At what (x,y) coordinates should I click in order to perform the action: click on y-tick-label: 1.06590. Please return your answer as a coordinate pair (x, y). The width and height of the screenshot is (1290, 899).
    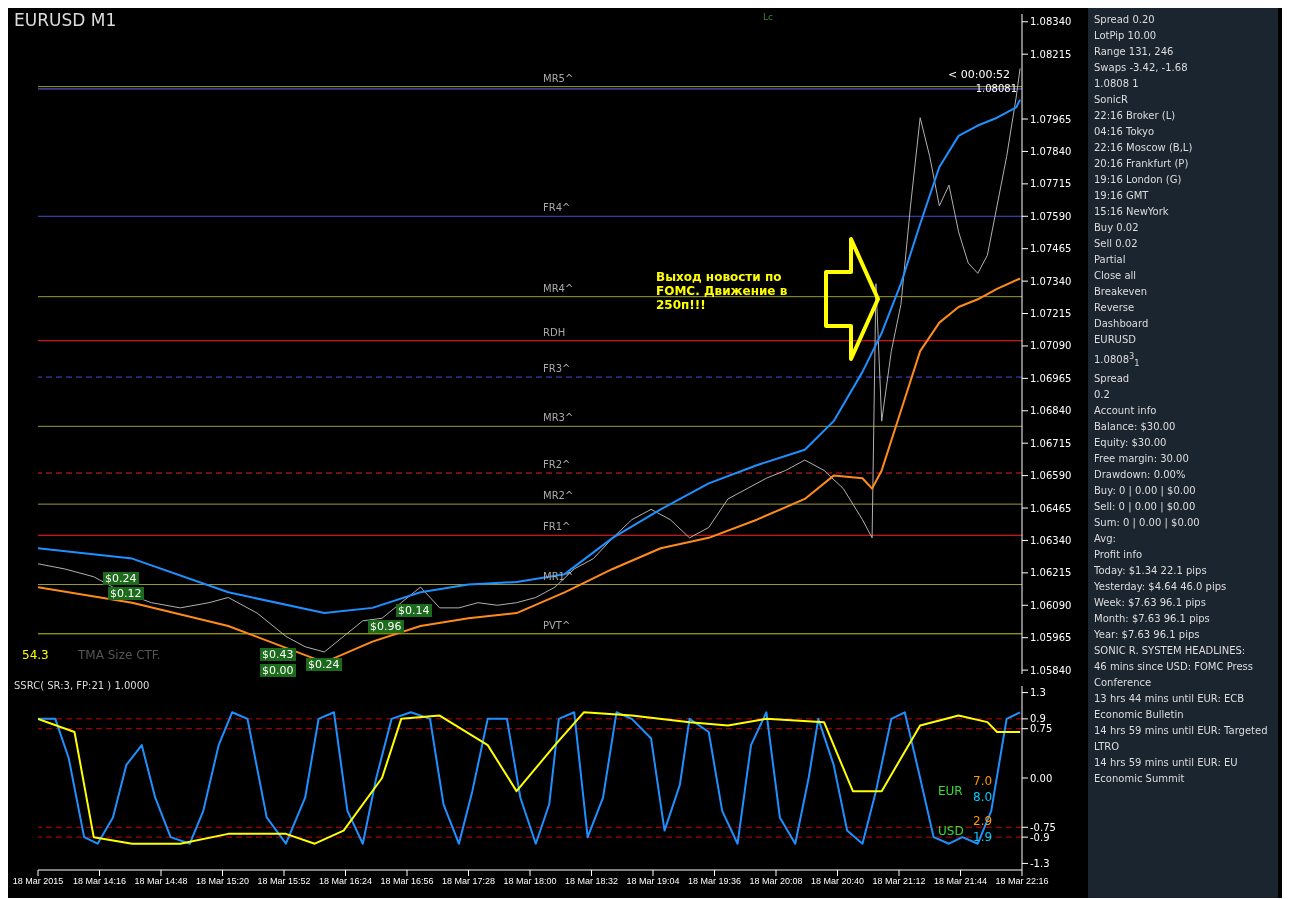
    Looking at the image, I should click on (1051, 476).